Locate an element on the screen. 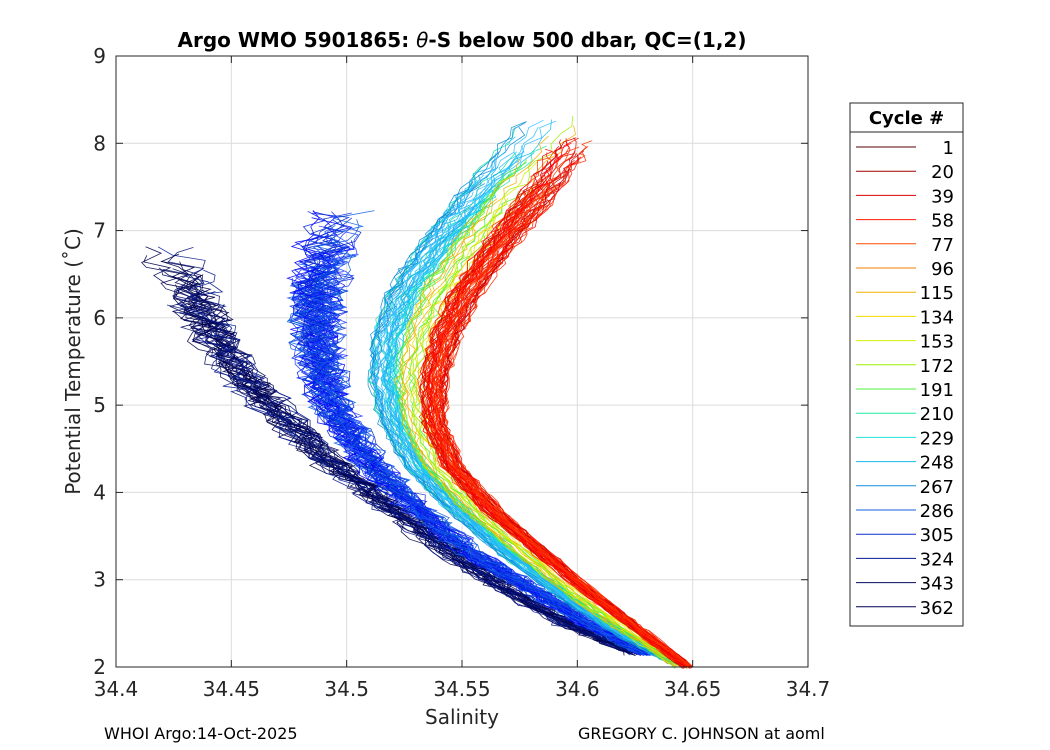 Image resolution: width=1050 pixels, height=750 pixels. legend-label: 229 is located at coordinates (937, 438).